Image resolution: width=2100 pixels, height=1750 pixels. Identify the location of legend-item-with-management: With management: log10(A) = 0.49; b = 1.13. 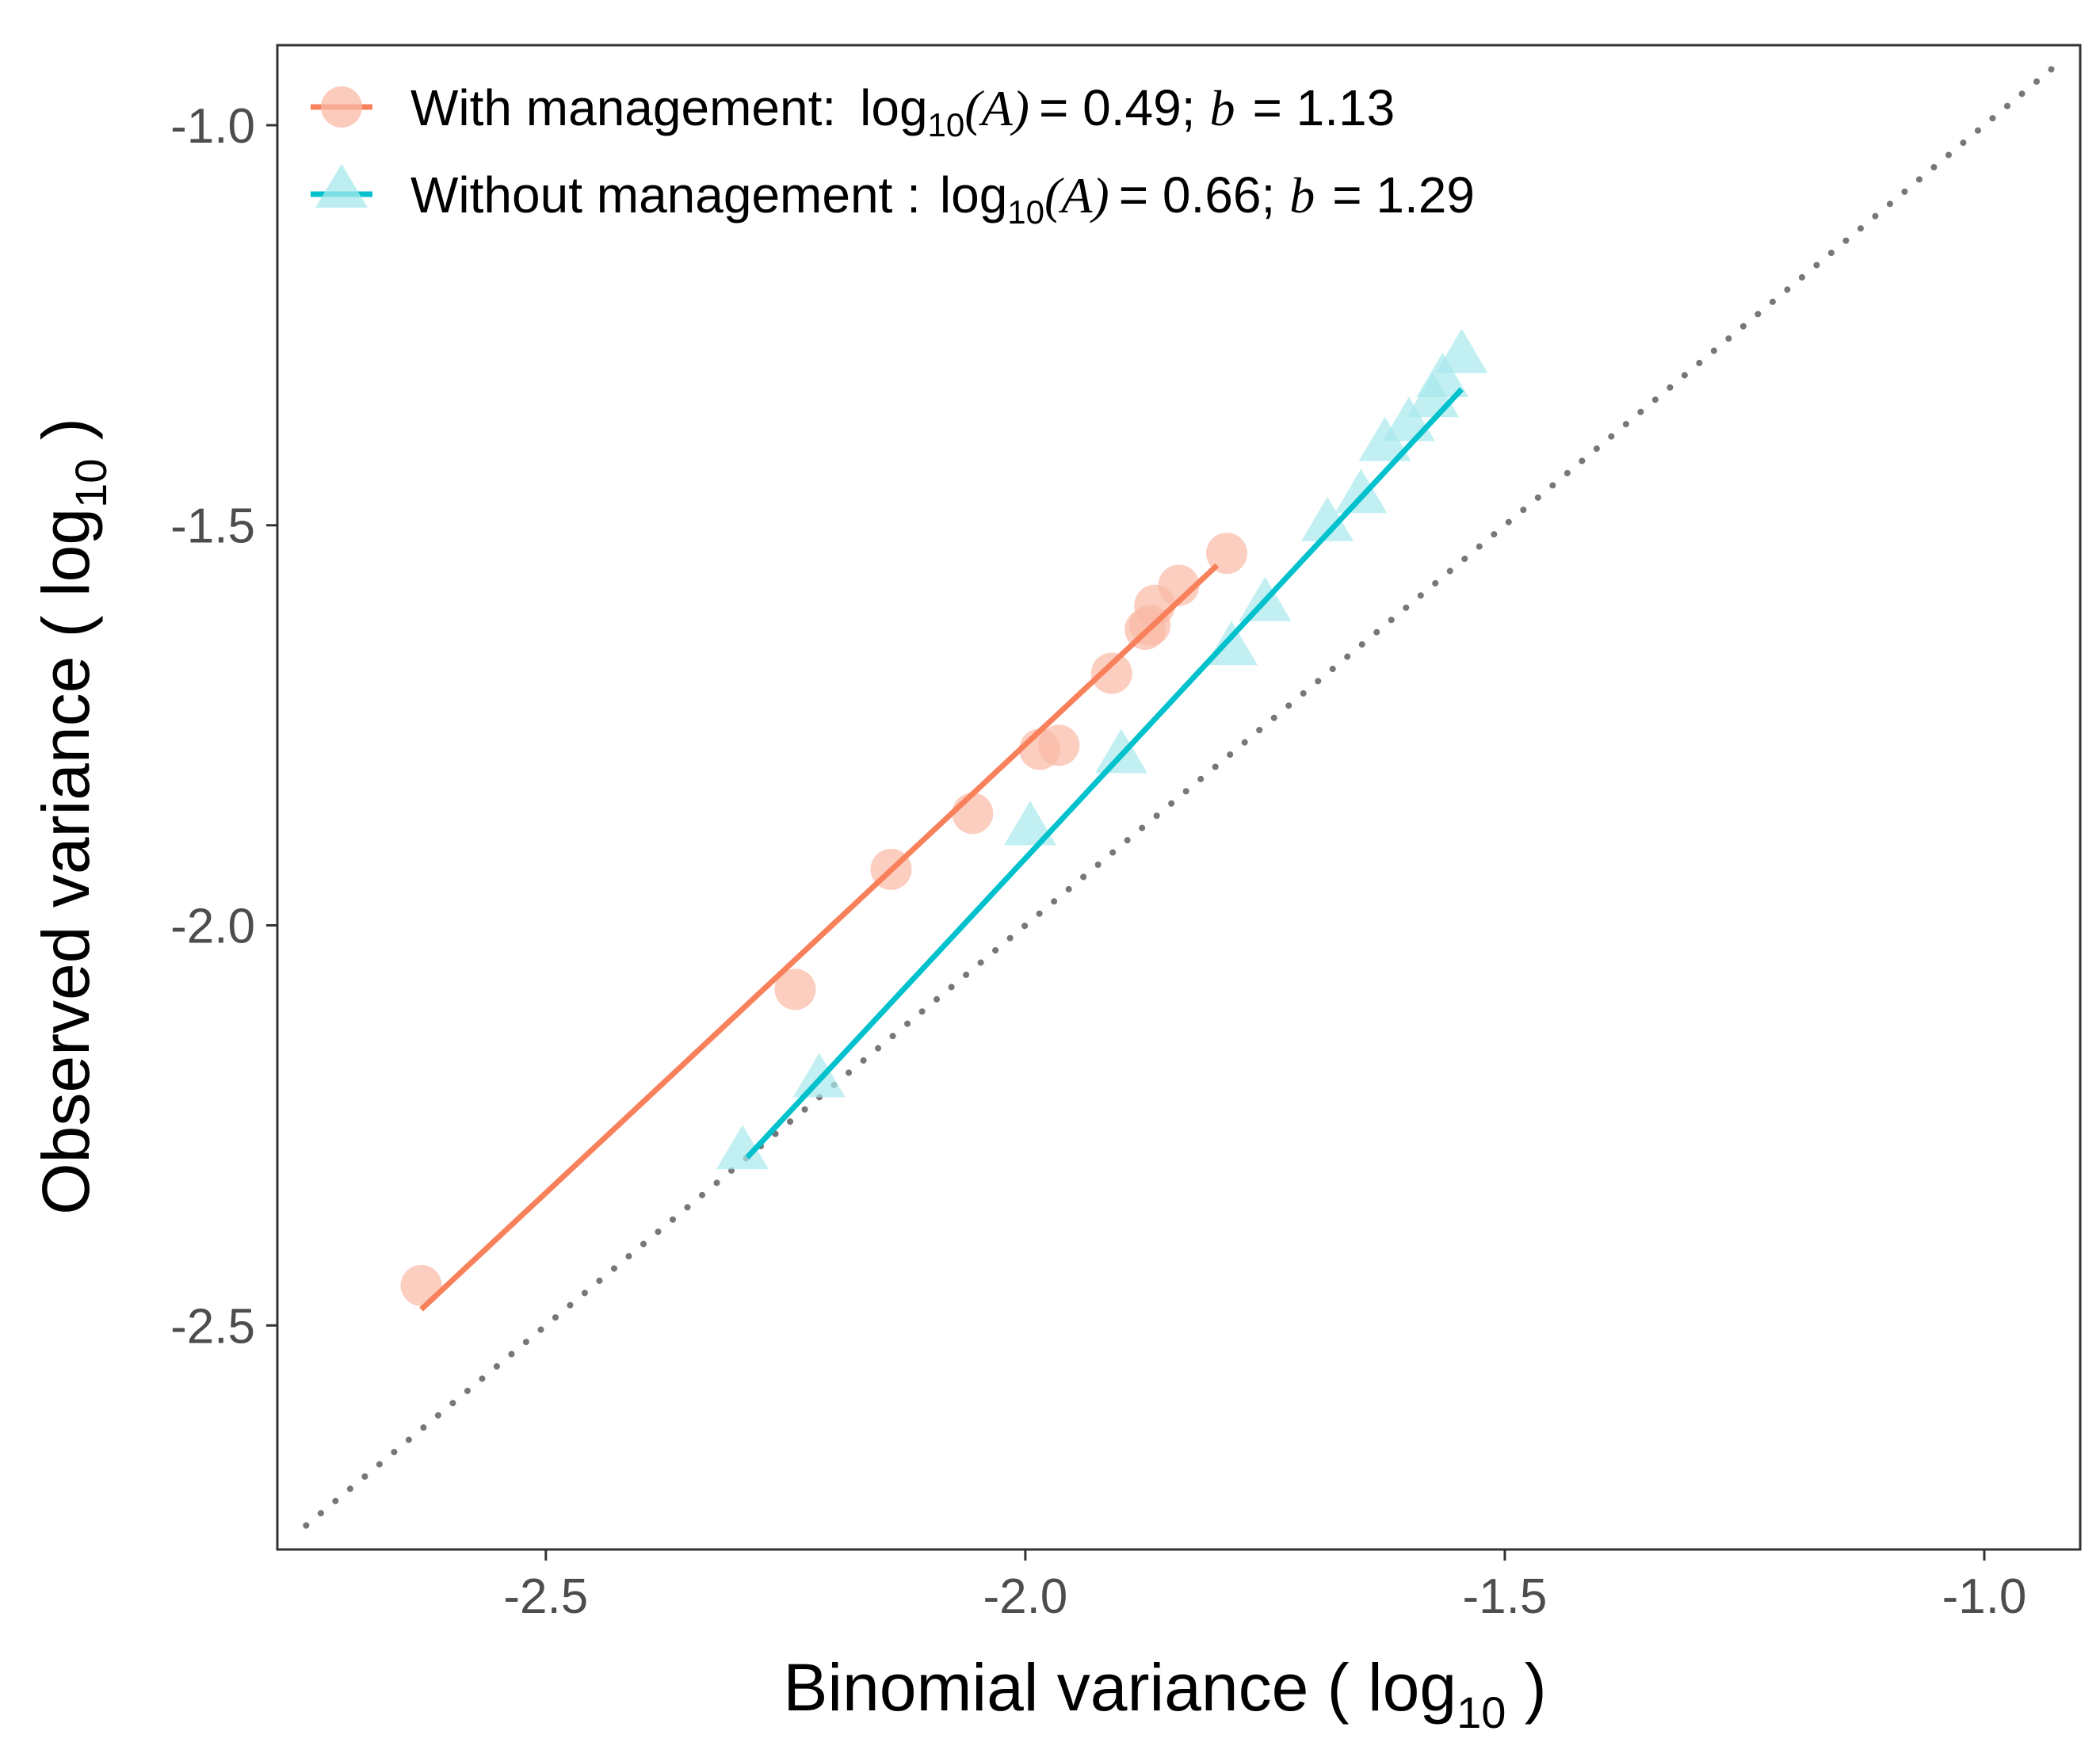
(853, 111).